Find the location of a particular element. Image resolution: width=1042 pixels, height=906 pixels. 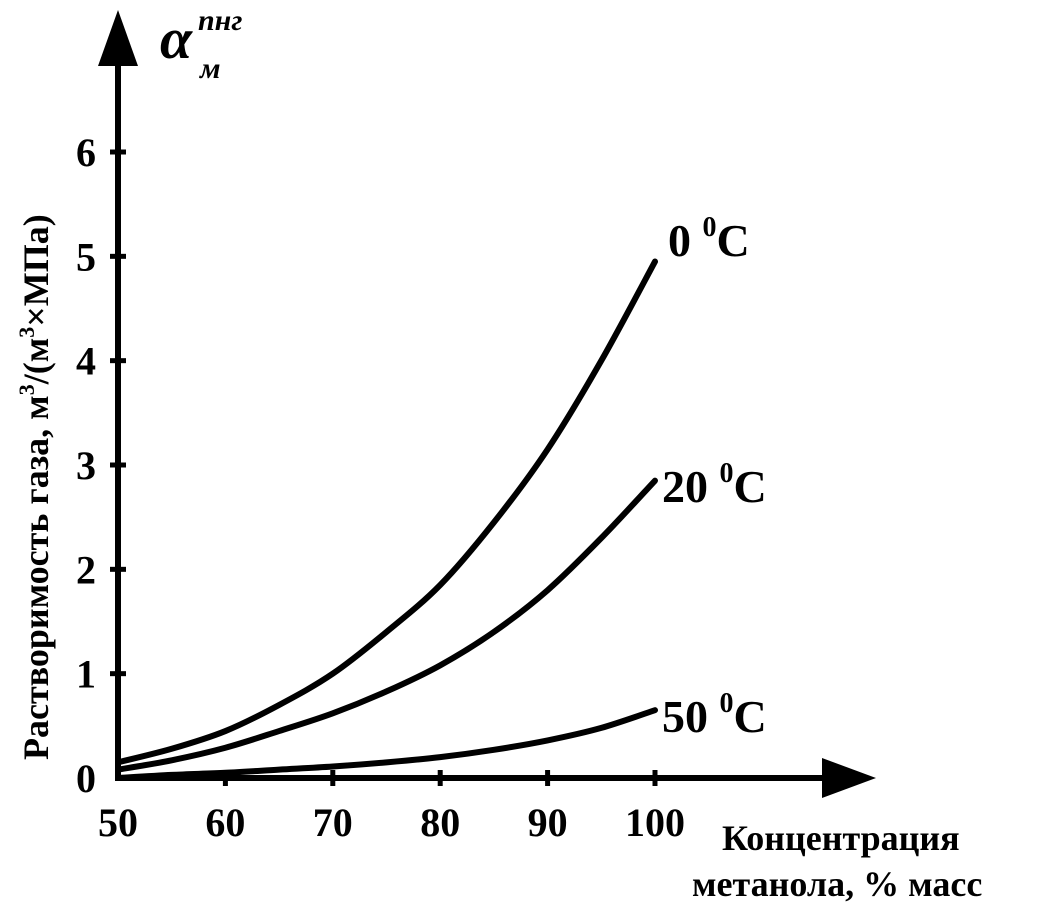

series-line is located at coordinates (386, 744).